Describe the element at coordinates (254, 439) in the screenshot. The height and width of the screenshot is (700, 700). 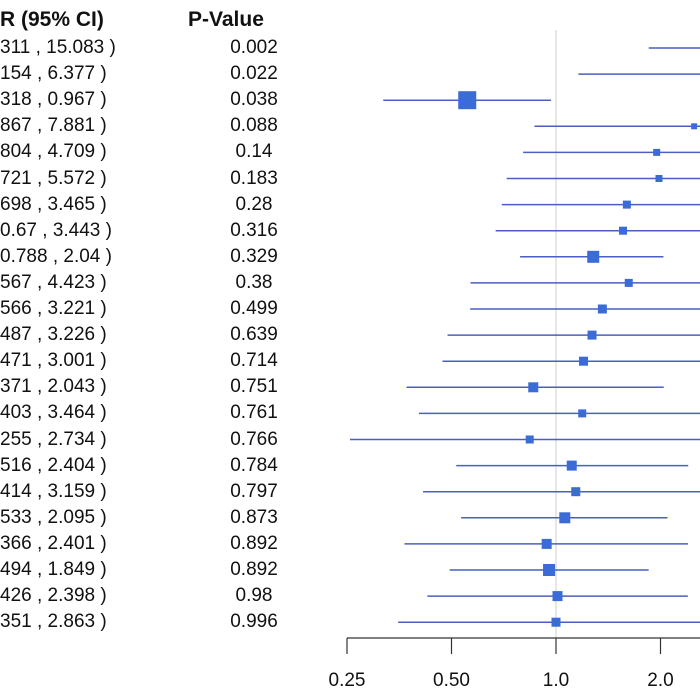
I see `p-value-text: 0.766` at that location.